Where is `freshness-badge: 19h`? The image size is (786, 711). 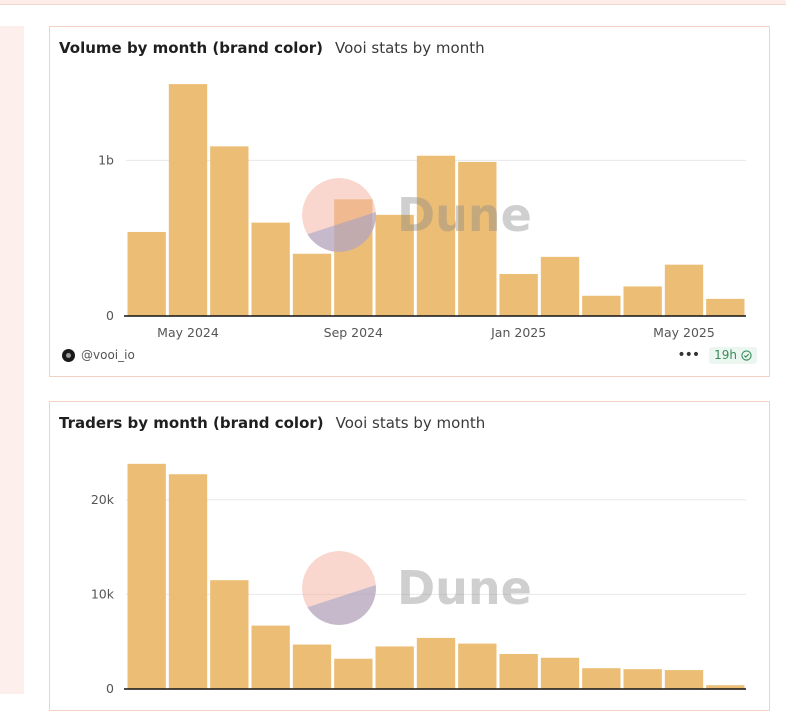
freshness-badge: 19h is located at coordinates (733, 355).